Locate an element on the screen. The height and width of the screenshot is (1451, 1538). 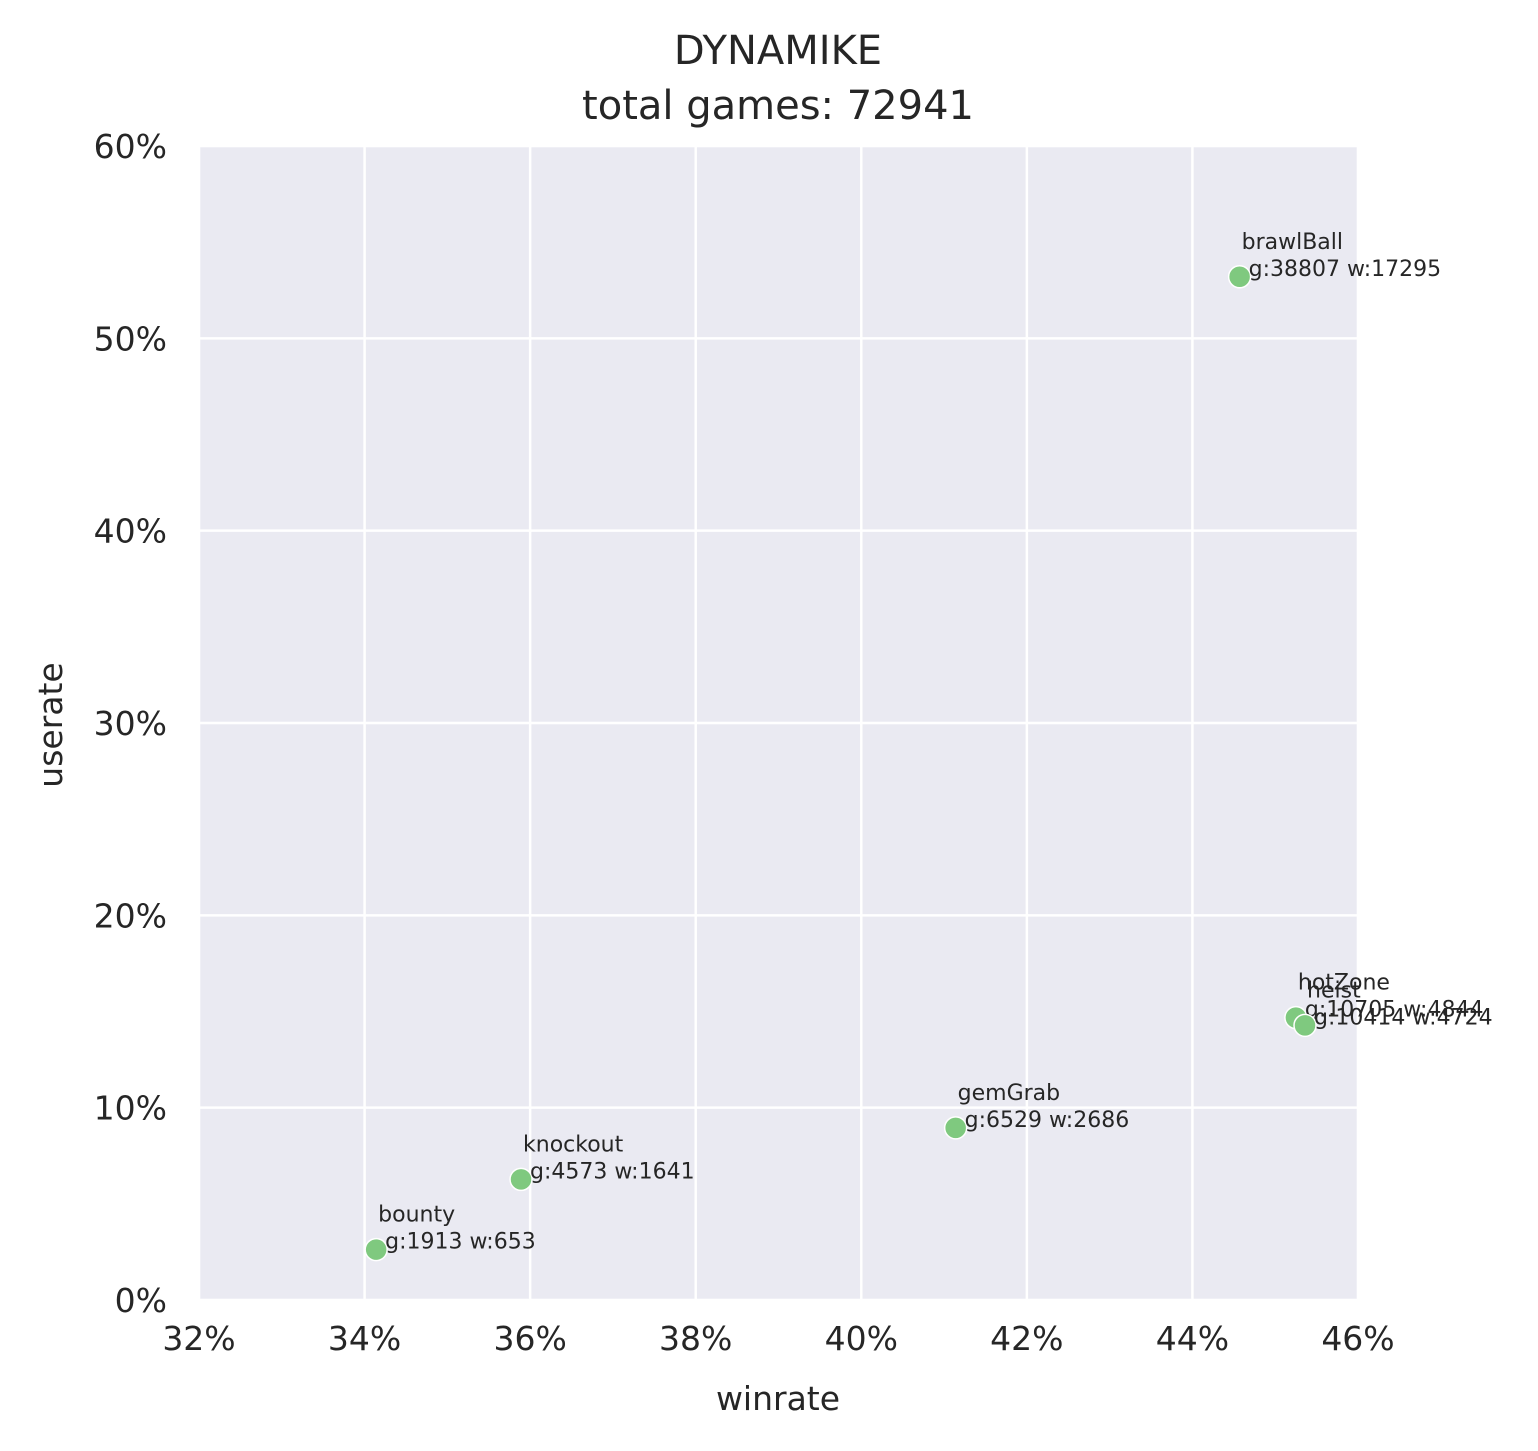
point-label-detail: g:10414 w:4724 is located at coordinates (1403, 1017).